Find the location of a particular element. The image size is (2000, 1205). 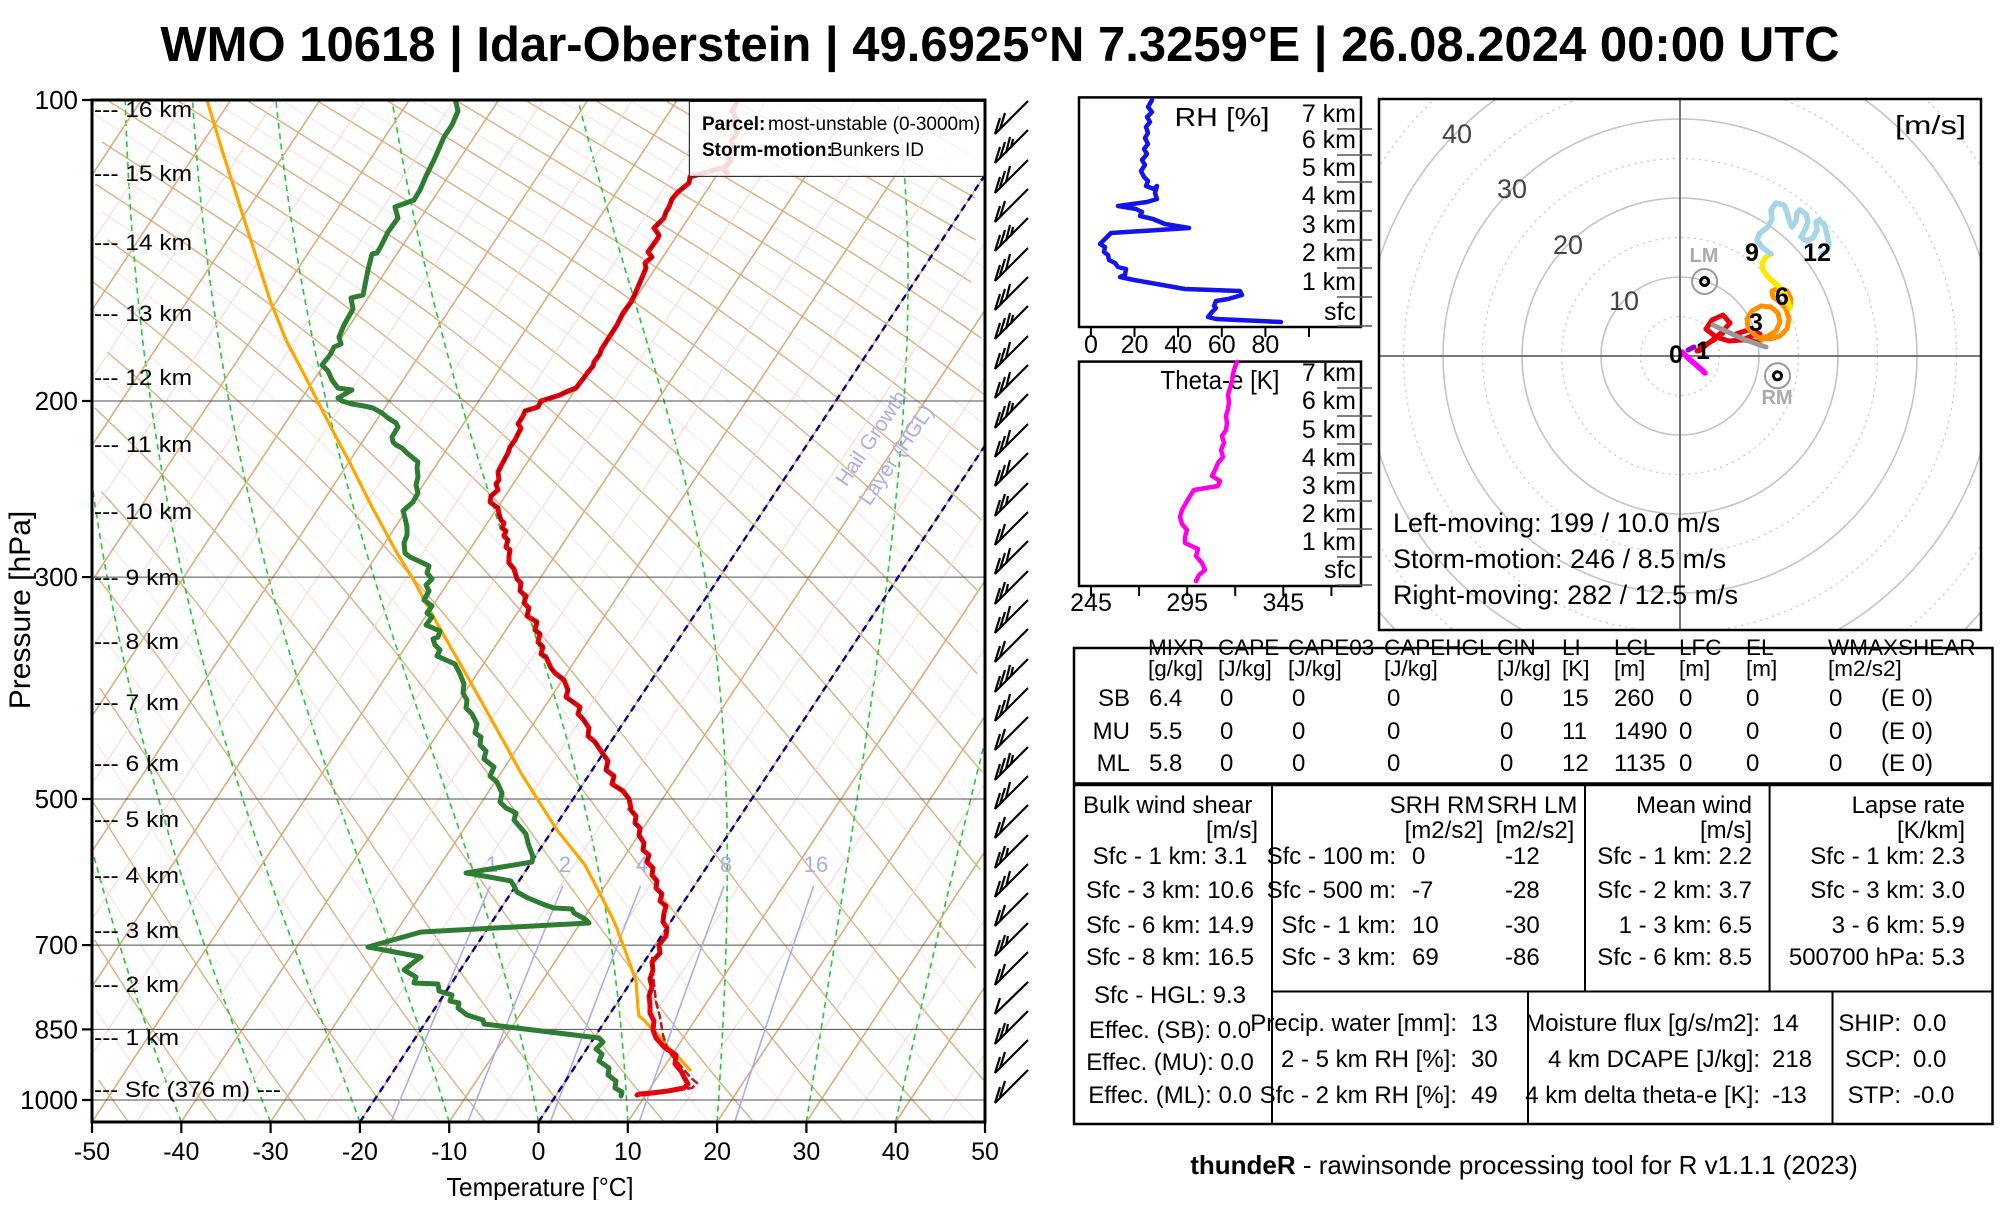

svg-text: 0.0 is located at coordinates (1929, 1059).